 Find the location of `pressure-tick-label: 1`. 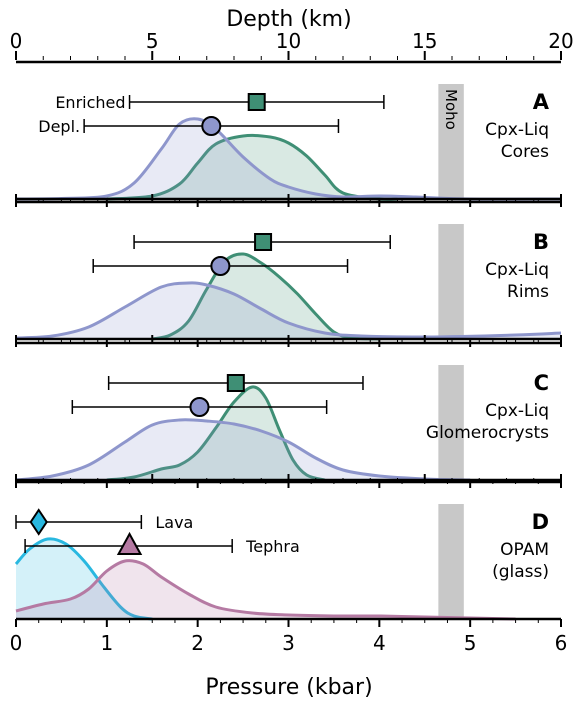

pressure-tick-label: 1 is located at coordinates (106, 643).